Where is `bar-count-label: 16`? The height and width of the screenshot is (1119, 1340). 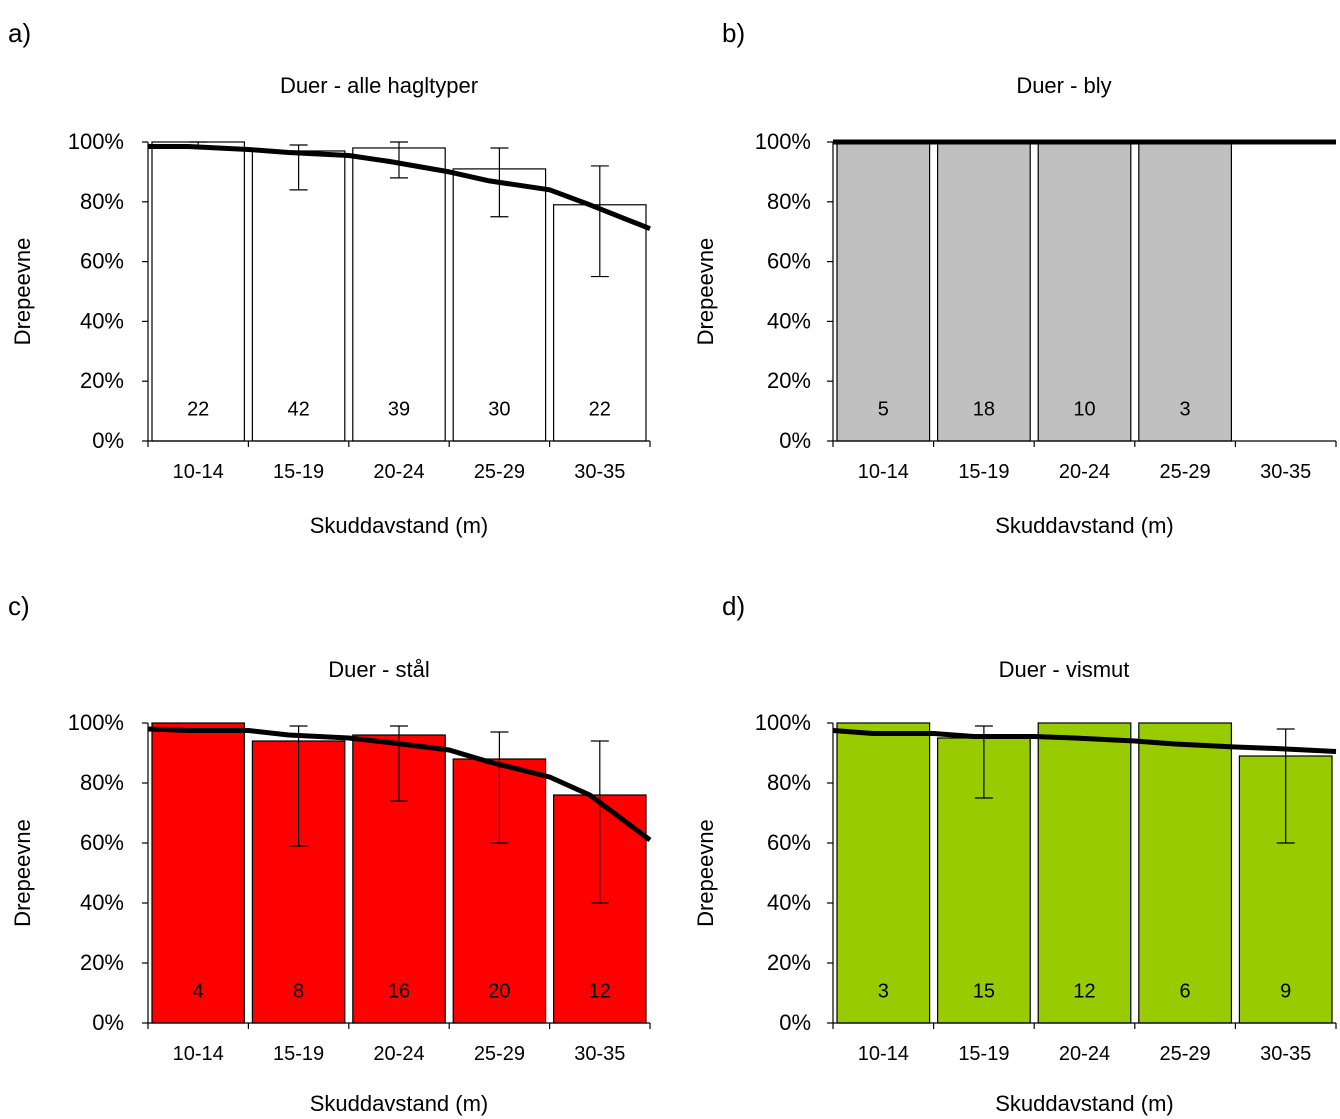 bar-count-label: 16 is located at coordinates (399, 992).